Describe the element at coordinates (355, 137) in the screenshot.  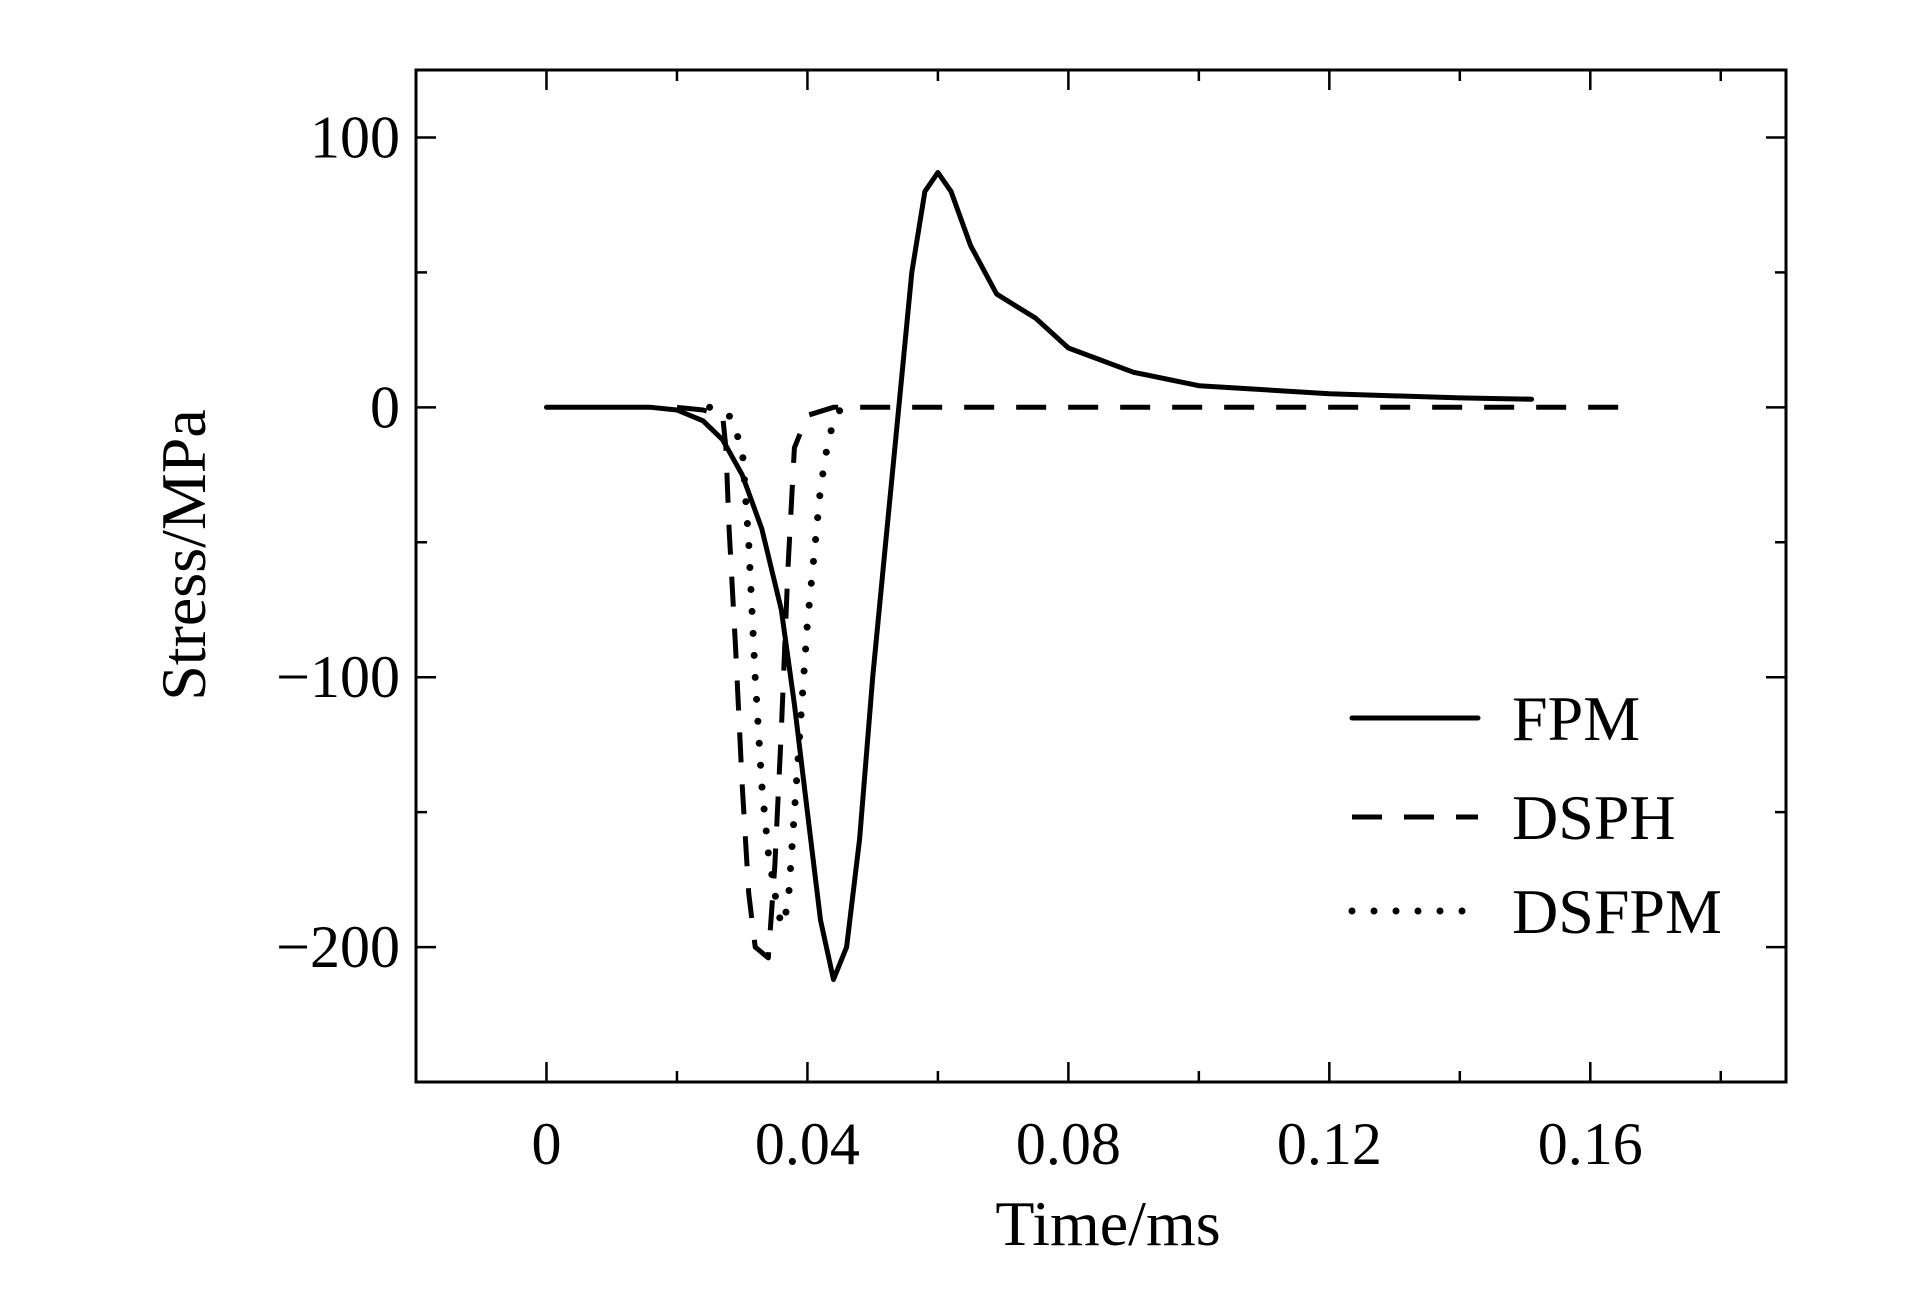
I see `y-tick-label: 100` at that location.